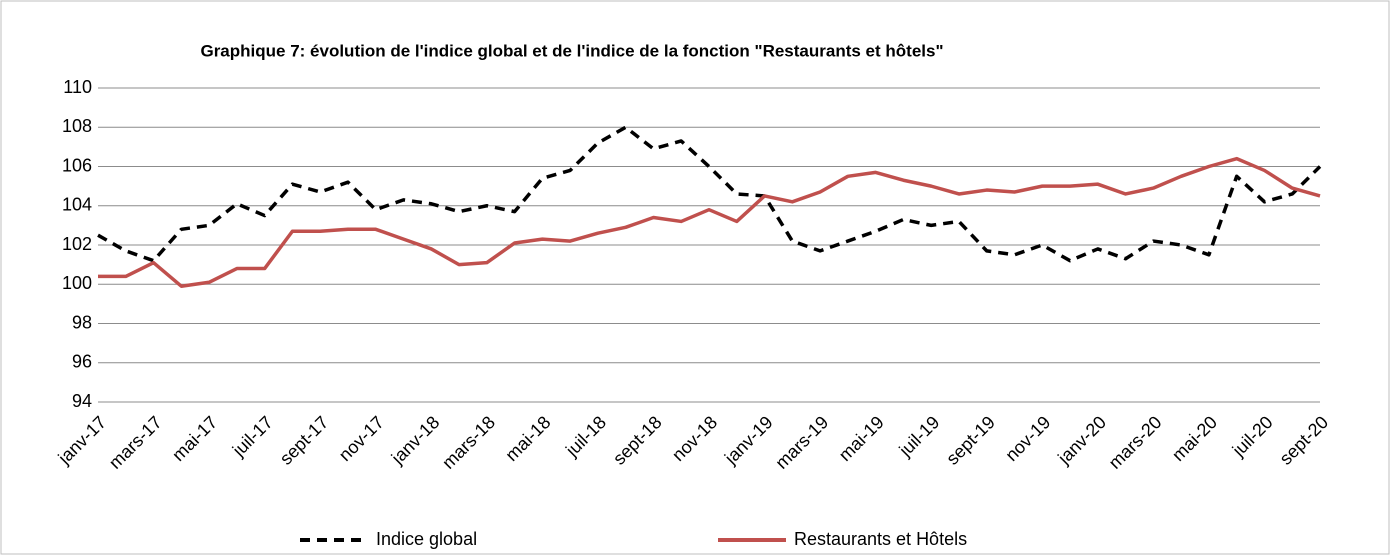  I want to click on legend-label: Indice global, so click(426, 539).